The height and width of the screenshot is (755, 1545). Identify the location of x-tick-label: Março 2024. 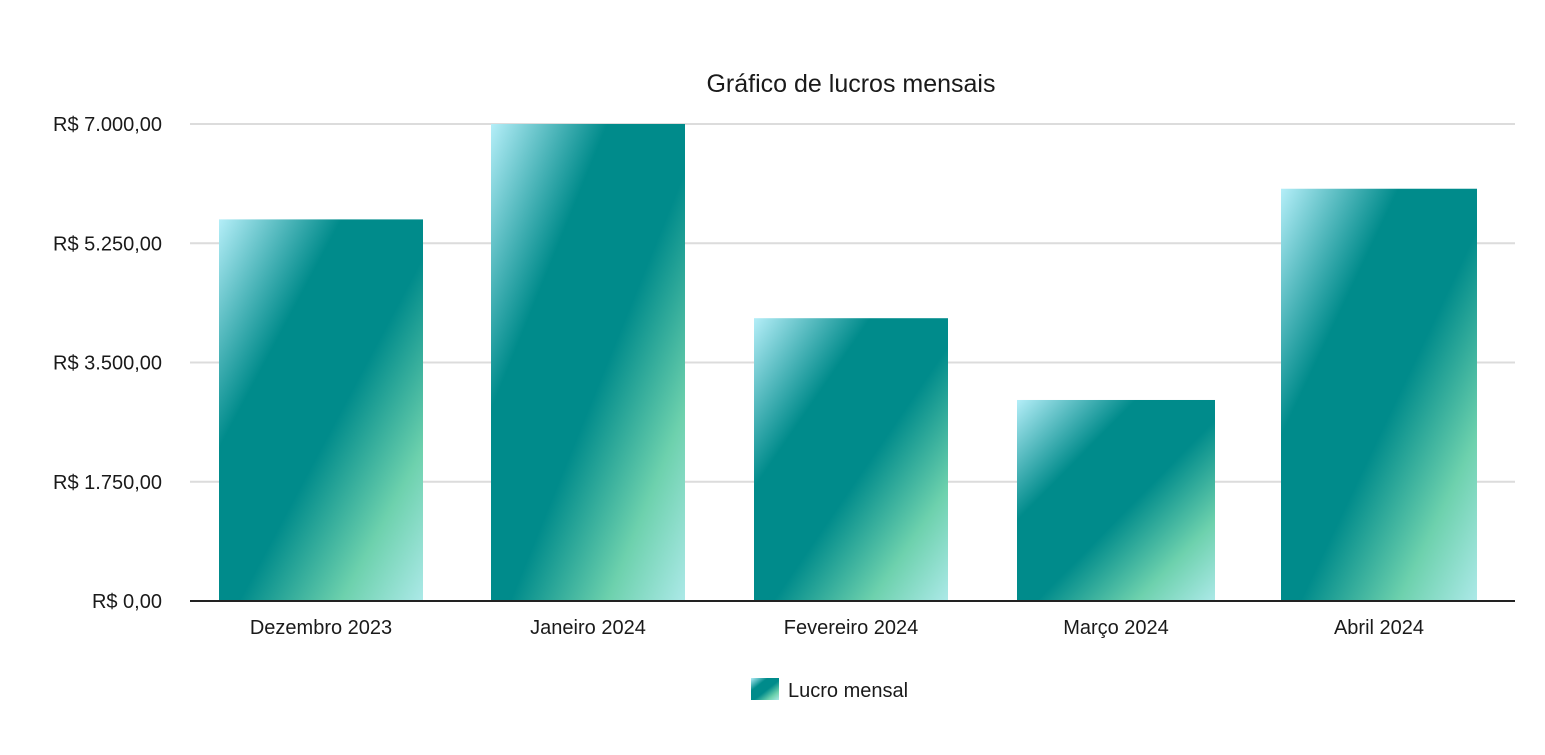
(1116, 628).